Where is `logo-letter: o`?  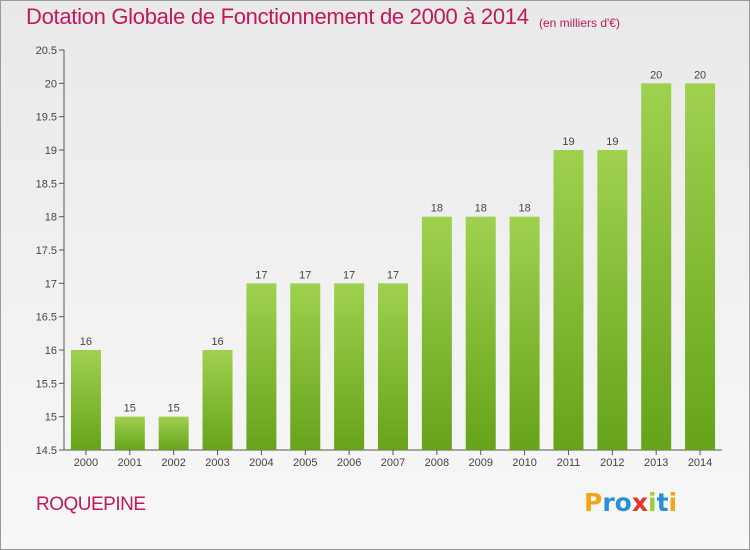
logo-letter: o is located at coordinates (623, 502).